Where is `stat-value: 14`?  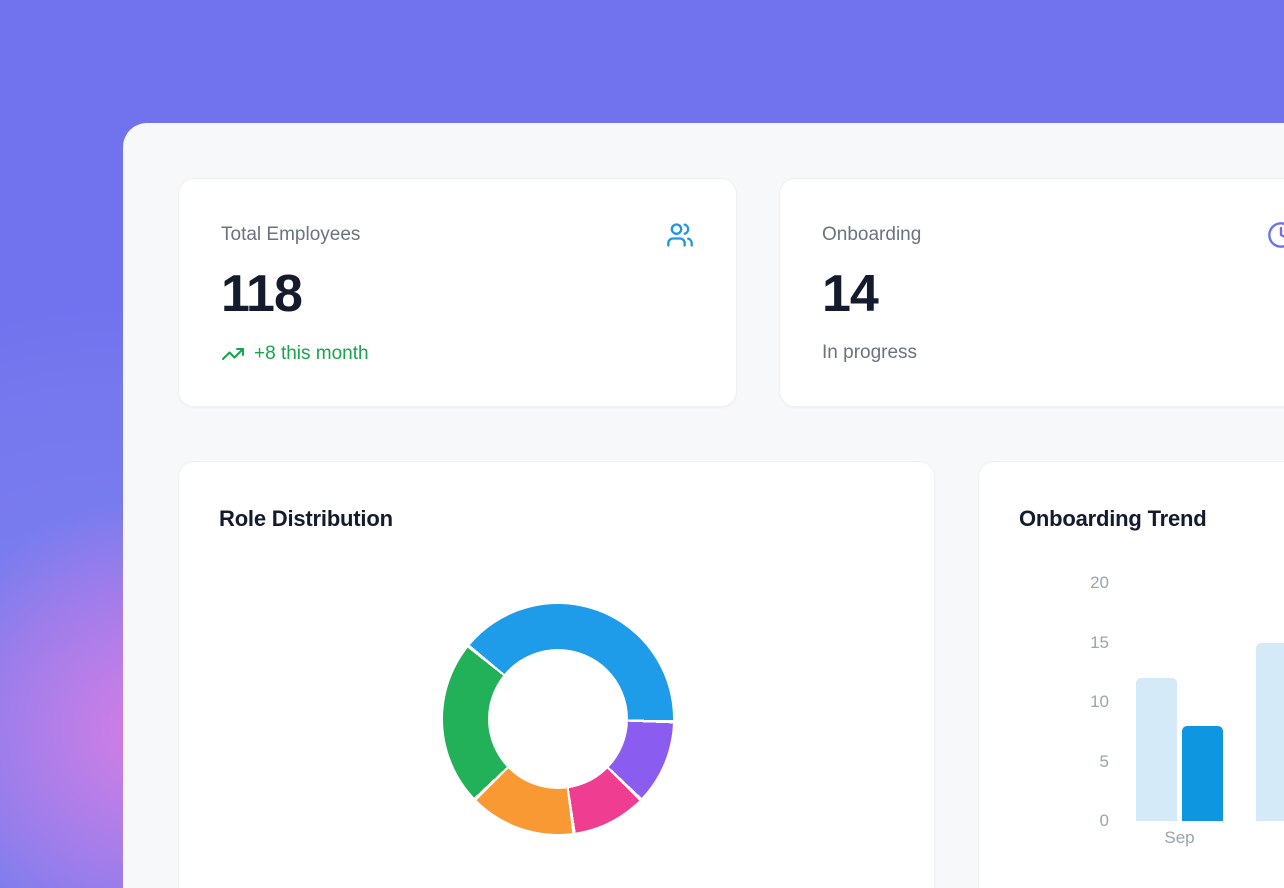 stat-value: 14 is located at coordinates (850, 293).